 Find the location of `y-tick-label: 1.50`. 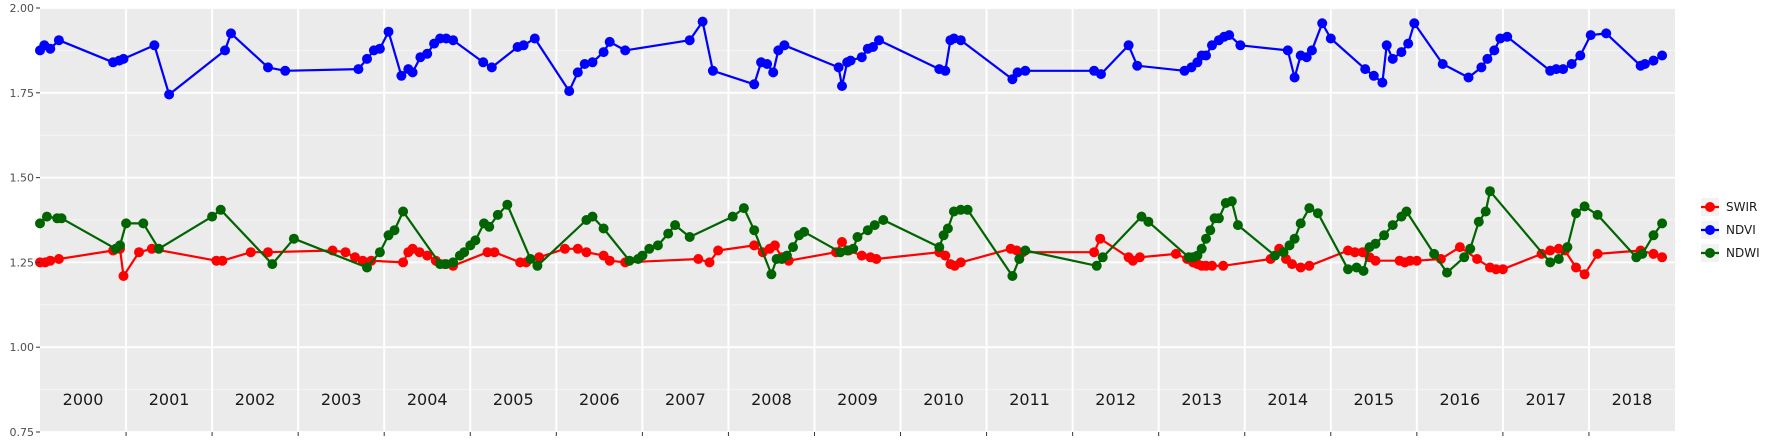

y-tick-label: 1.50 is located at coordinates (22, 178).